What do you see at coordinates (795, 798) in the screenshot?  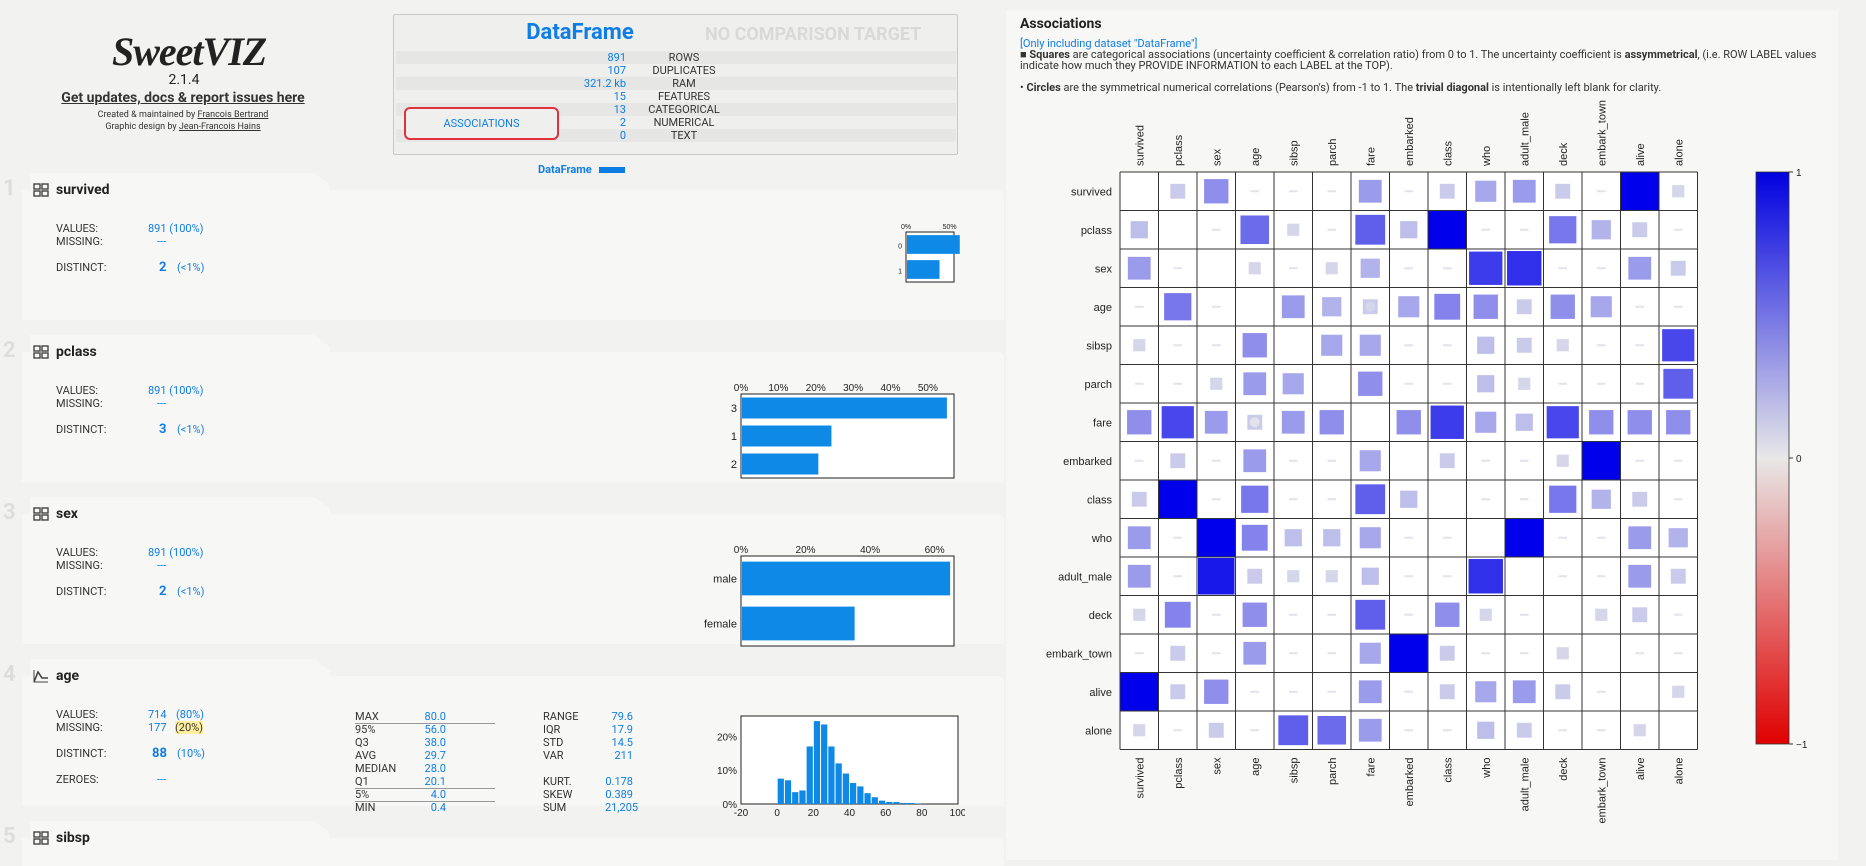 I see `histogram-bar` at bounding box center [795, 798].